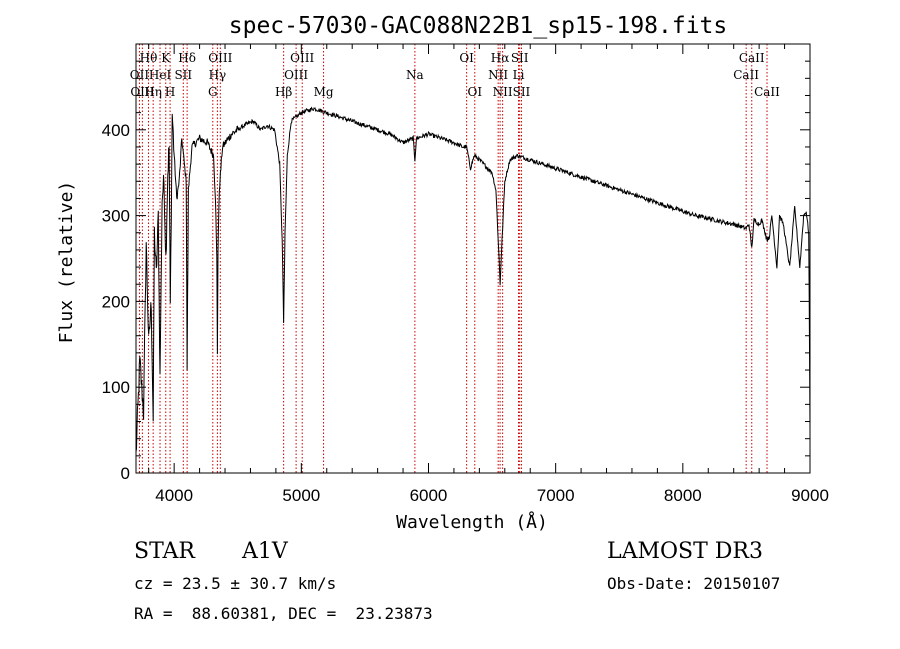  I want to click on redshift-velocity: cz = 23.5 ± 30.7 km/s, so click(235, 583).